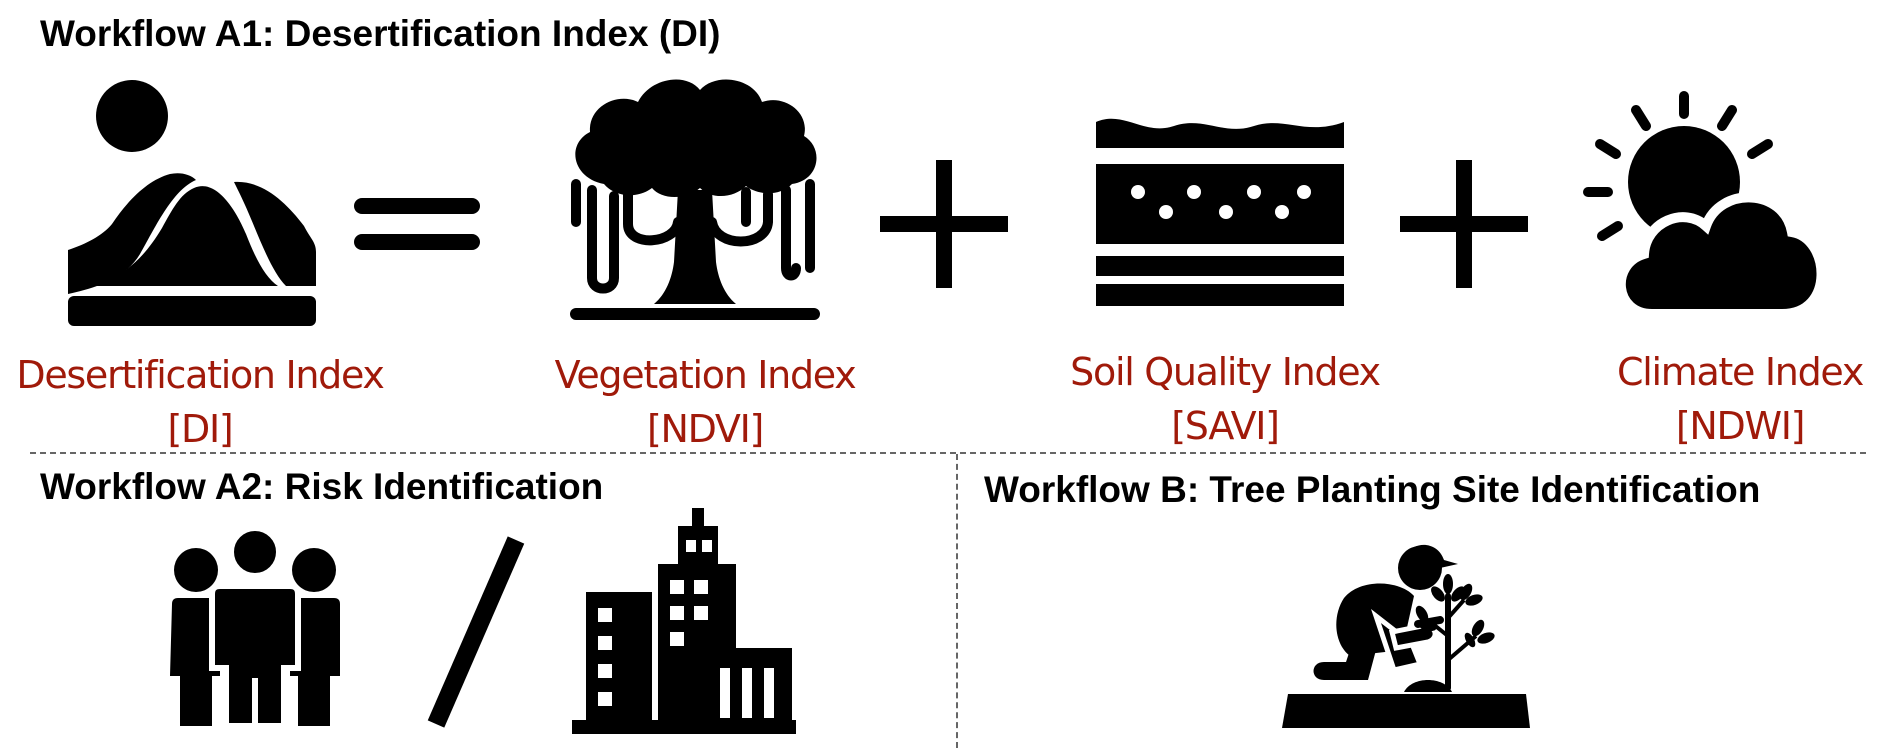  Describe the element at coordinates (476, 632) in the screenshot. I see `slash-icon` at that location.